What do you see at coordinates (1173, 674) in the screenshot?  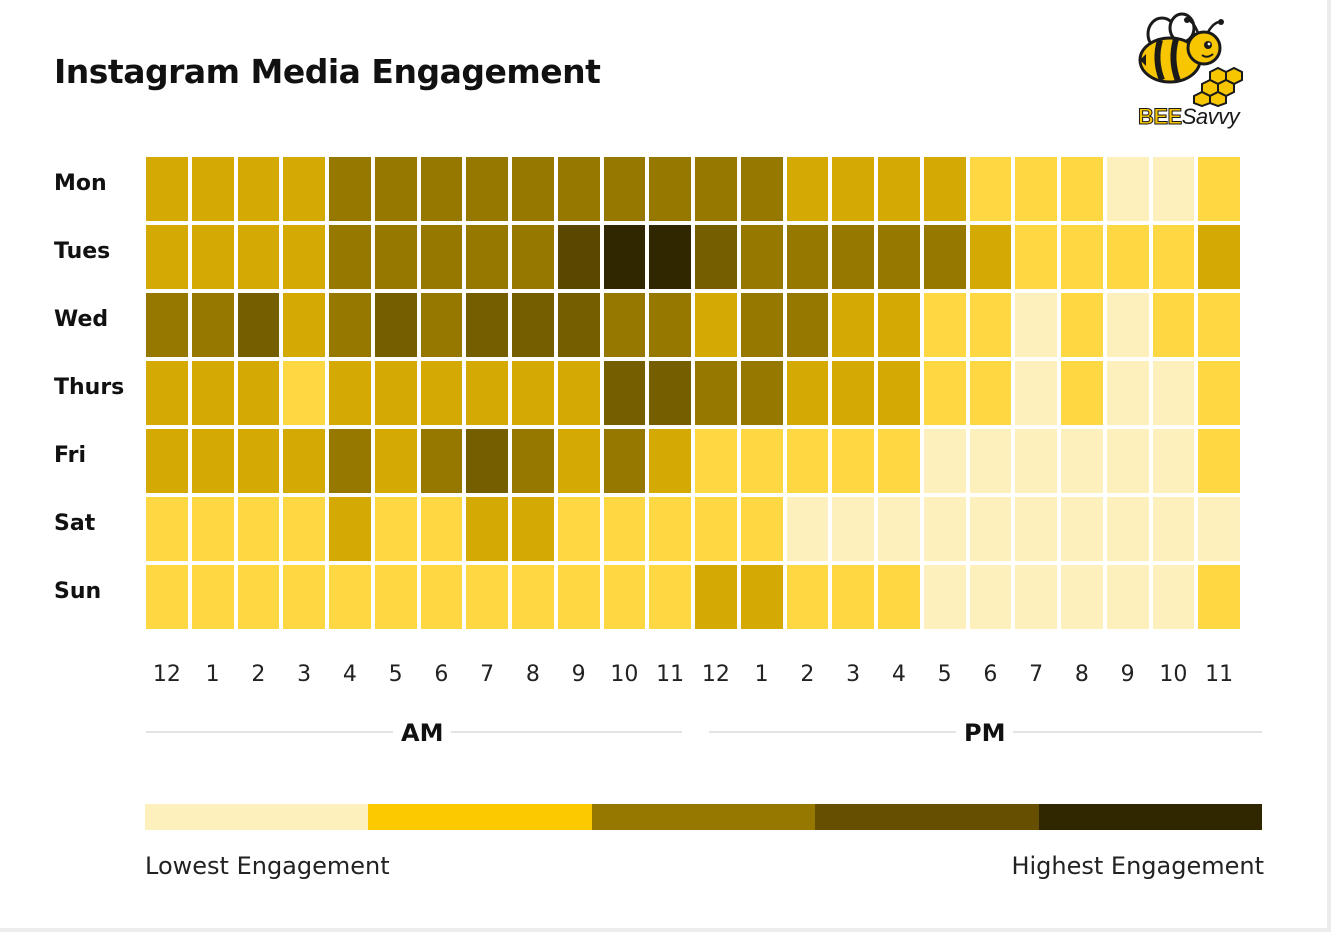 I see `column-label: 10` at bounding box center [1173, 674].